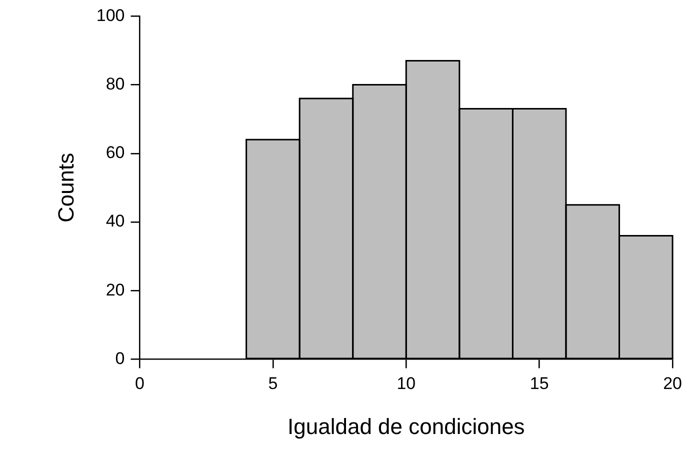 This screenshot has height=459, width=688. I want to click on x-tick-label: 20, so click(672, 384).